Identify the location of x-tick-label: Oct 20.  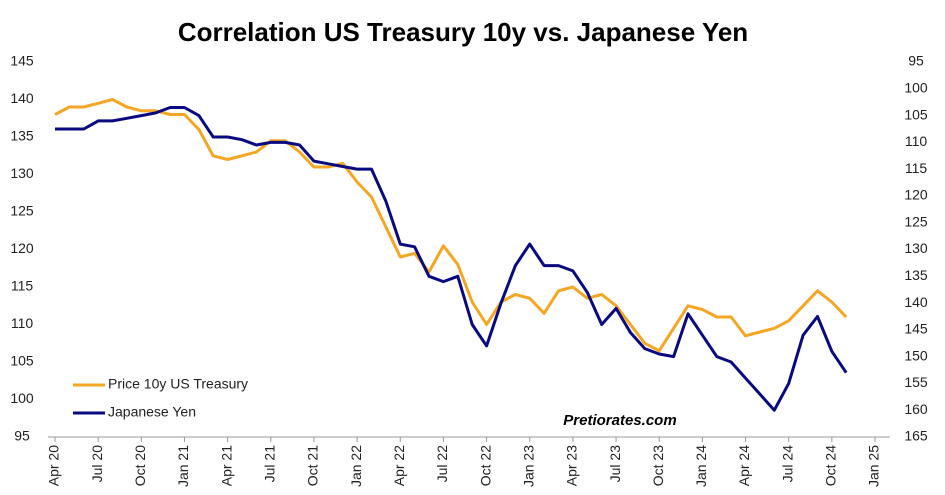
(140, 465).